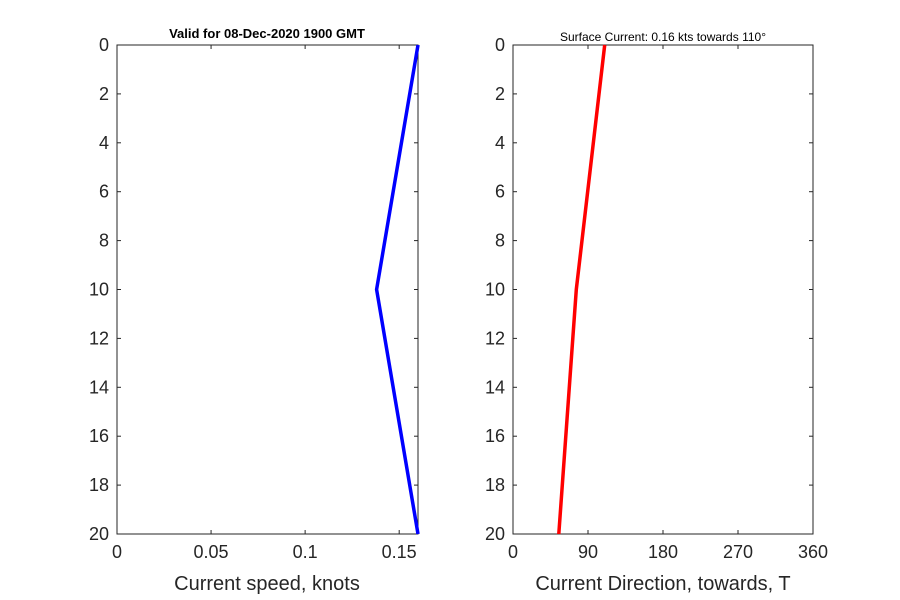  I want to click on direction-y-tick-label: 2, so click(500, 94).